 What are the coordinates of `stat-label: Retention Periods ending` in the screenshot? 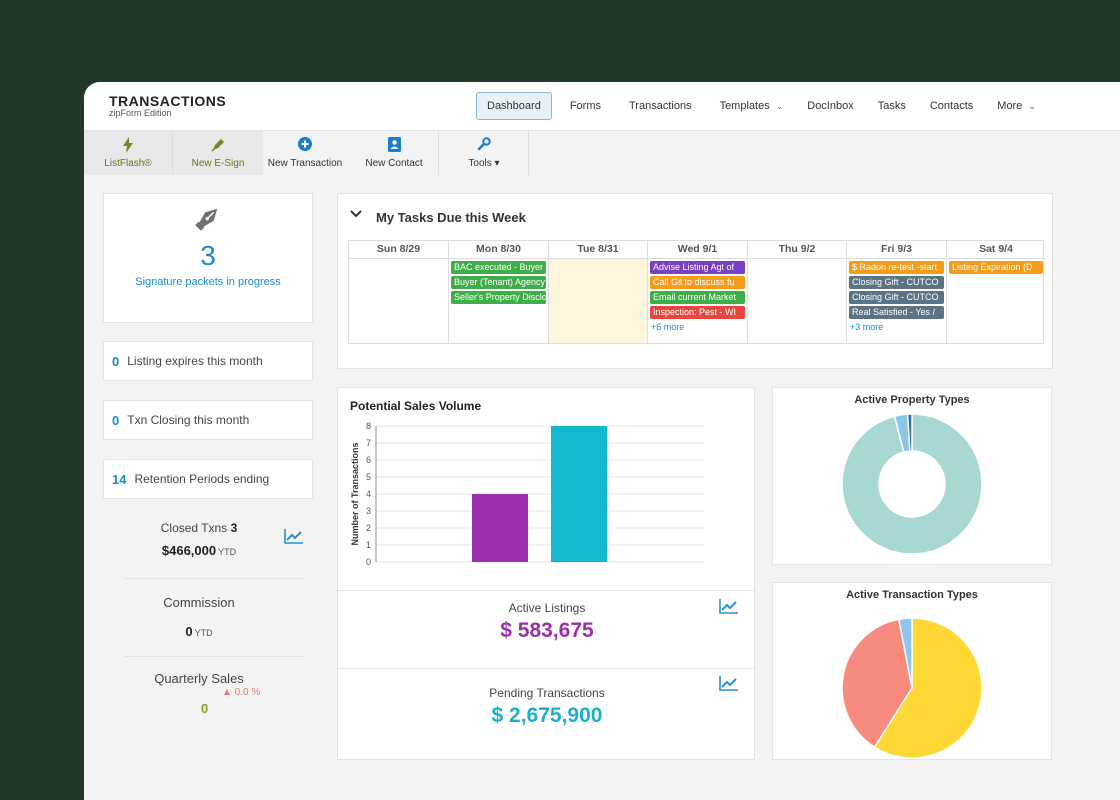 It's located at (202, 479).